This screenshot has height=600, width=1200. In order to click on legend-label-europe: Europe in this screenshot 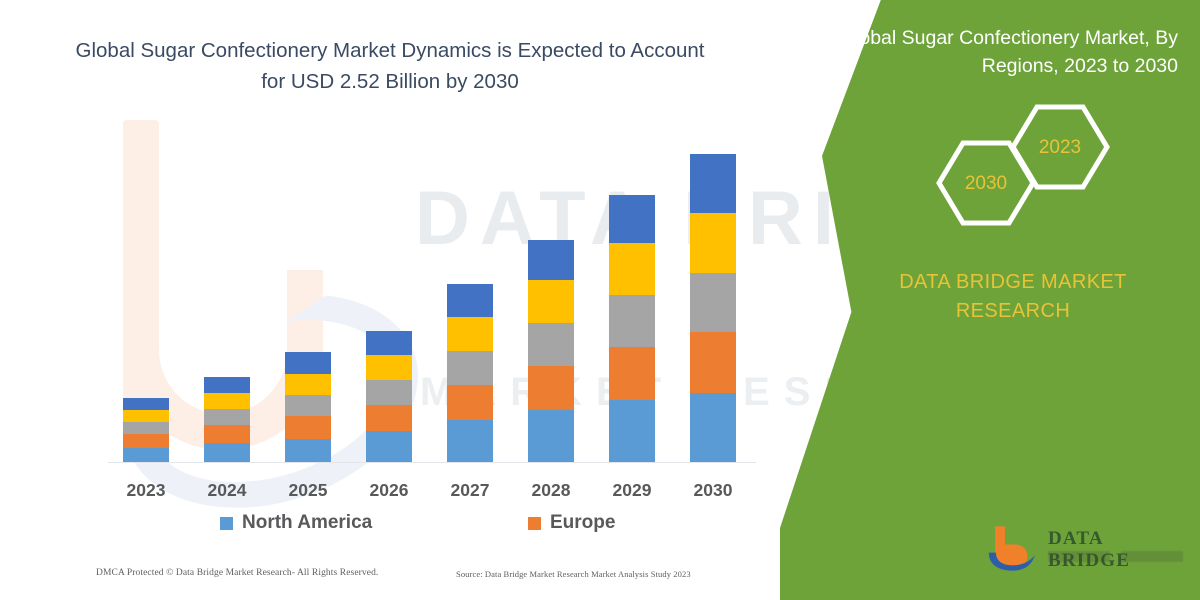, I will do `click(583, 522)`.